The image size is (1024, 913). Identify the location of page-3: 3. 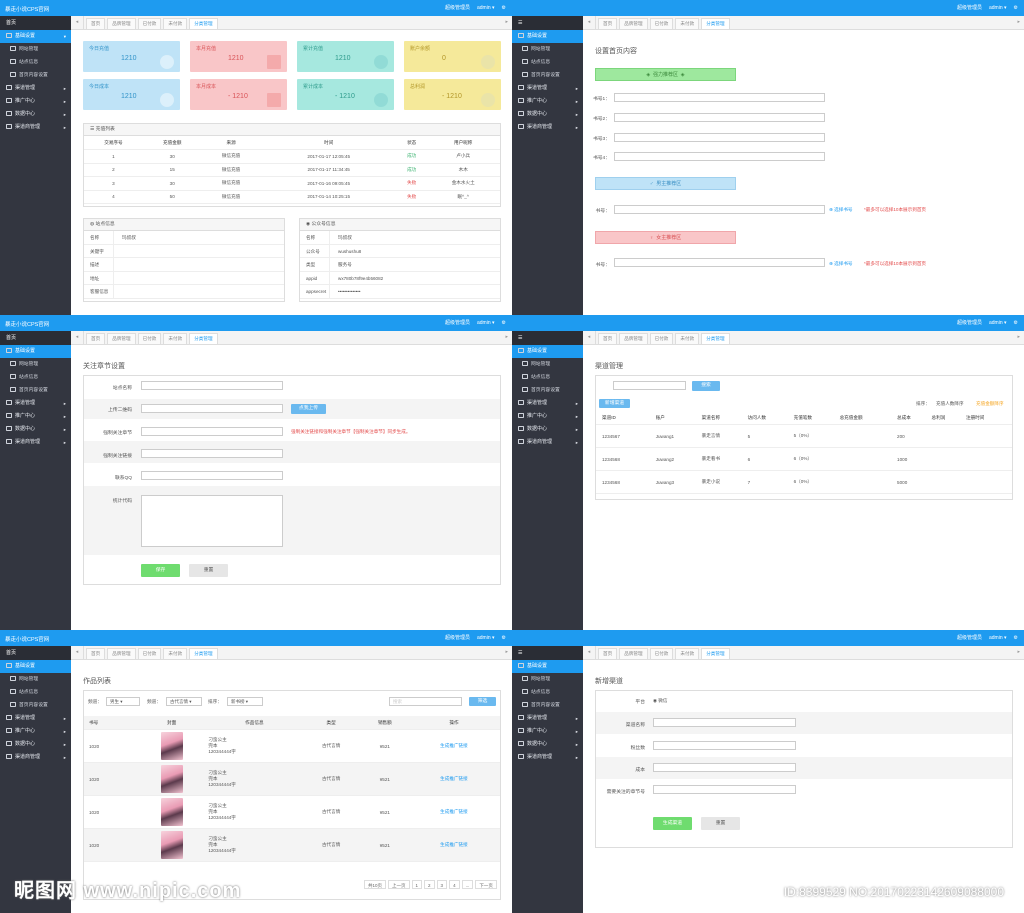
(442, 884).